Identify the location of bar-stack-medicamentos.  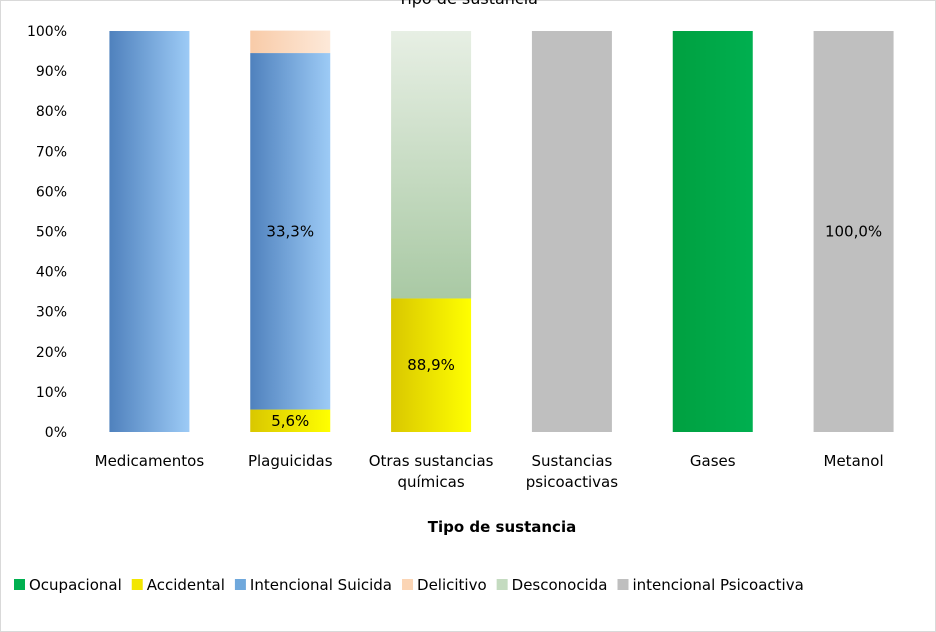
(149, 231).